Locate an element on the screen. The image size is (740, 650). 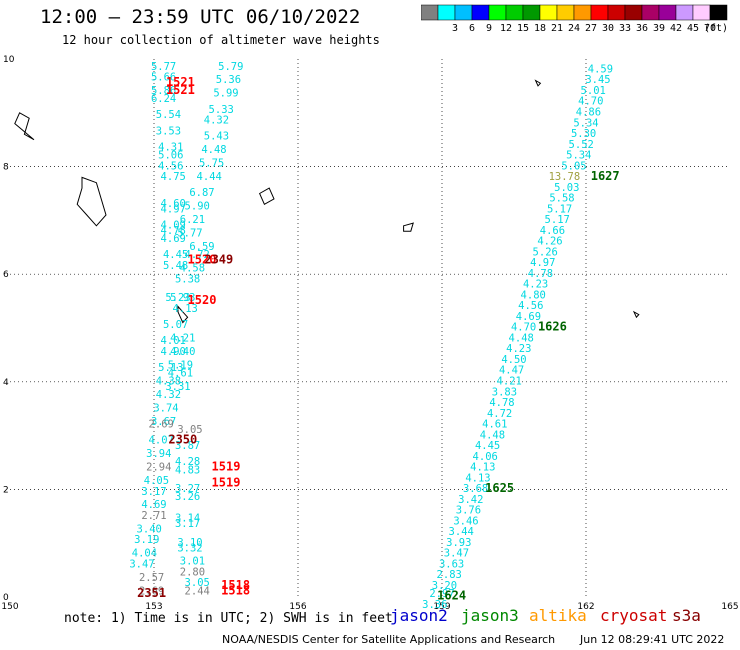
wave-height-value: 4.59 is located at coordinates (600, 69).